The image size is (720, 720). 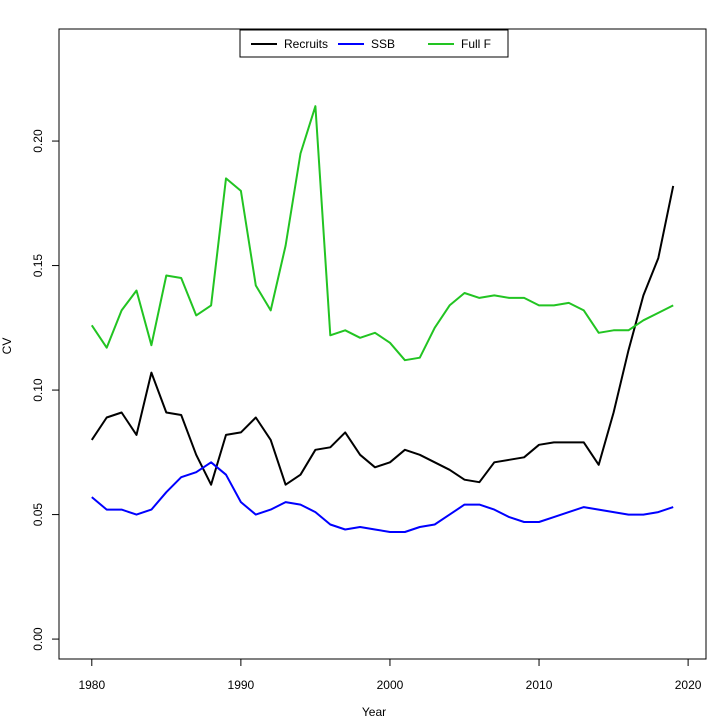 I want to click on y-tick-label: 0.00, so click(x=38, y=639).